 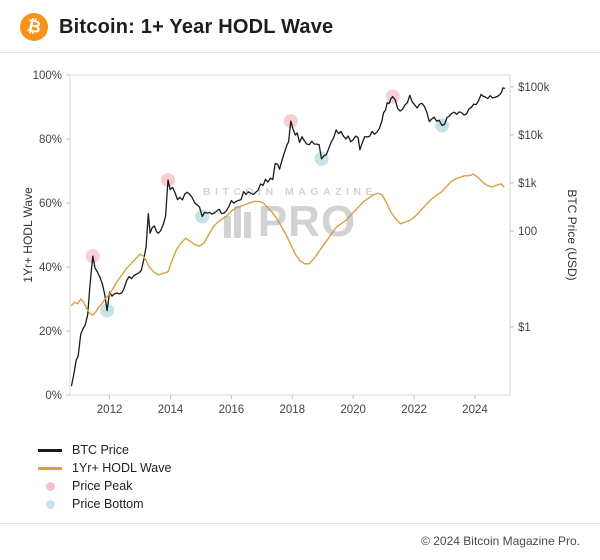 What do you see at coordinates (572, 234) in the screenshot?
I see `right-axis-title: BTC Price (USD)` at bounding box center [572, 234].